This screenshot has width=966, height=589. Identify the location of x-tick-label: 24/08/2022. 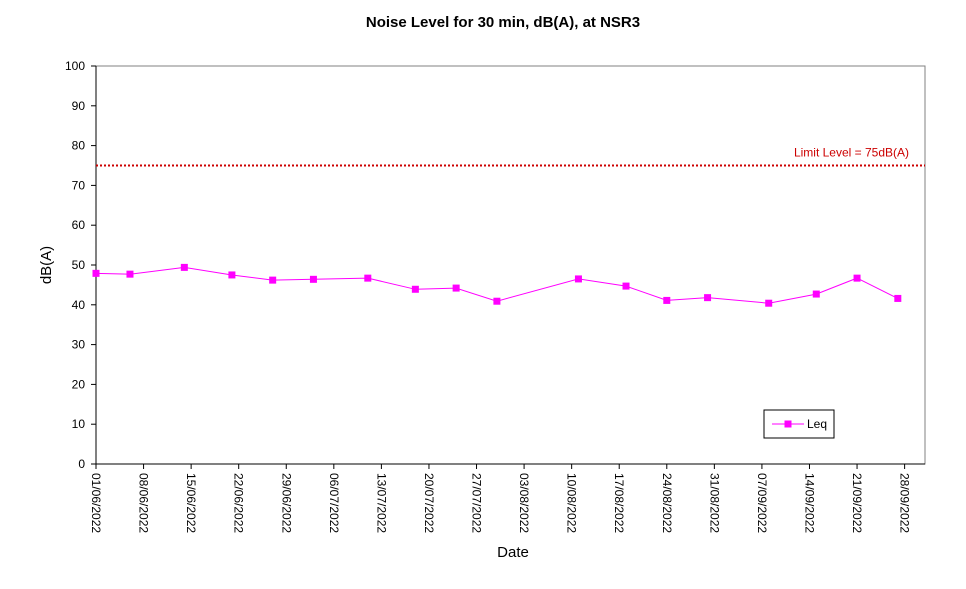
(667, 503).